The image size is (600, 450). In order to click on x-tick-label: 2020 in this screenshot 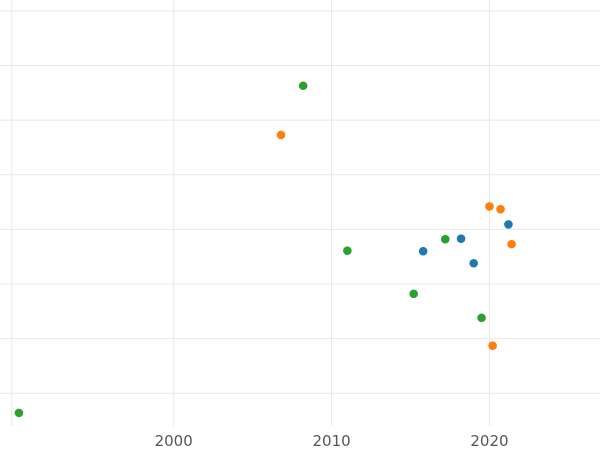, I will do `click(489, 441)`.